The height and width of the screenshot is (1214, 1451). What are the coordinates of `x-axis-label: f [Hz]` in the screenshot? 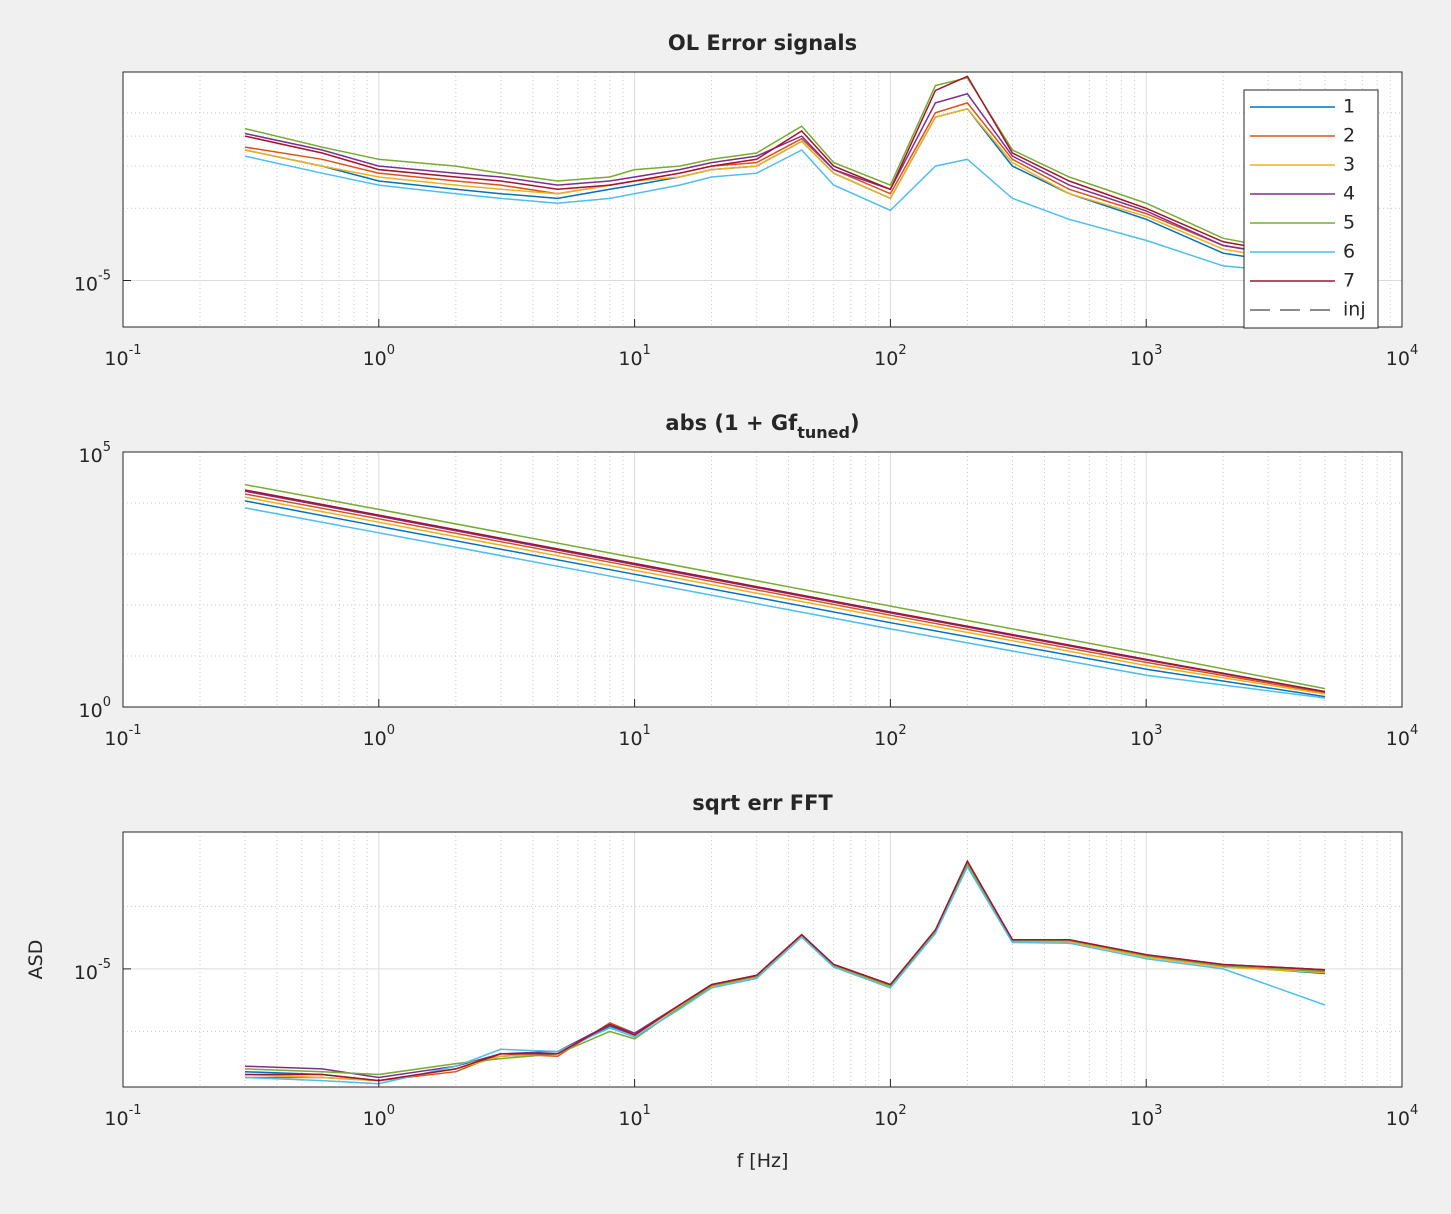 It's located at (763, 1161).